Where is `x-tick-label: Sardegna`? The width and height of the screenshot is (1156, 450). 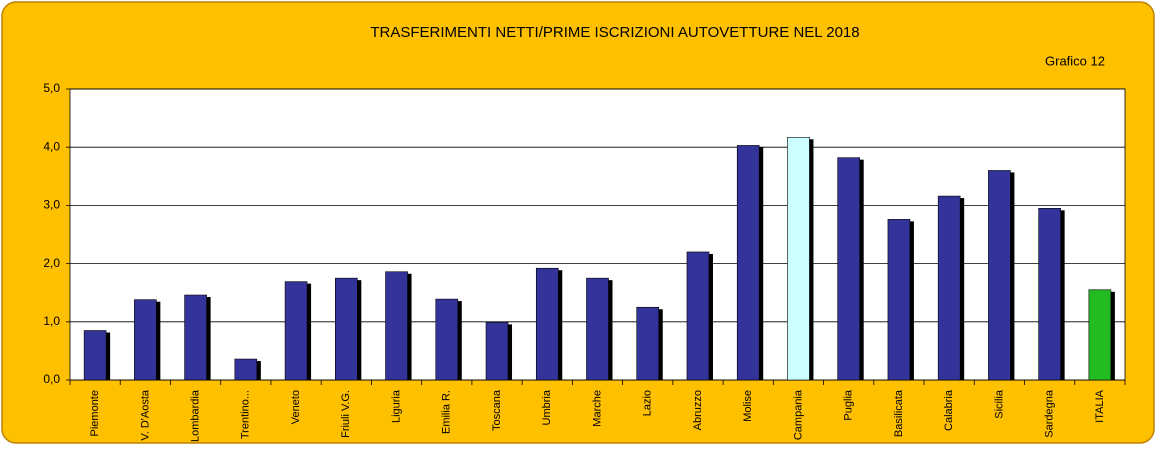
x-tick-label: Sardegna is located at coordinates (1050, 413).